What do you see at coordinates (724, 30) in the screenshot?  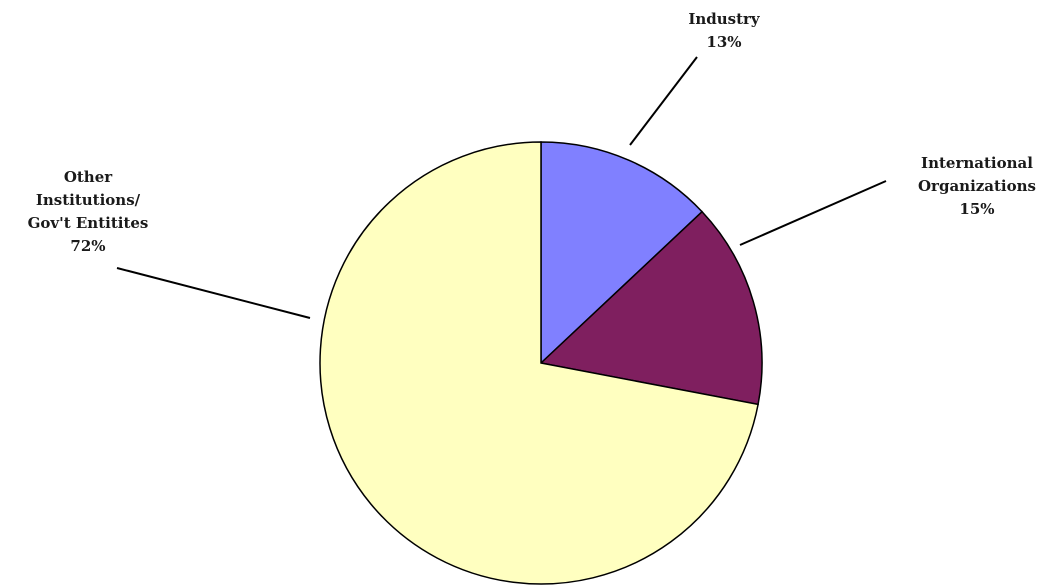 I see `slice-label-industry: Industry 13%` at bounding box center [724, 30].